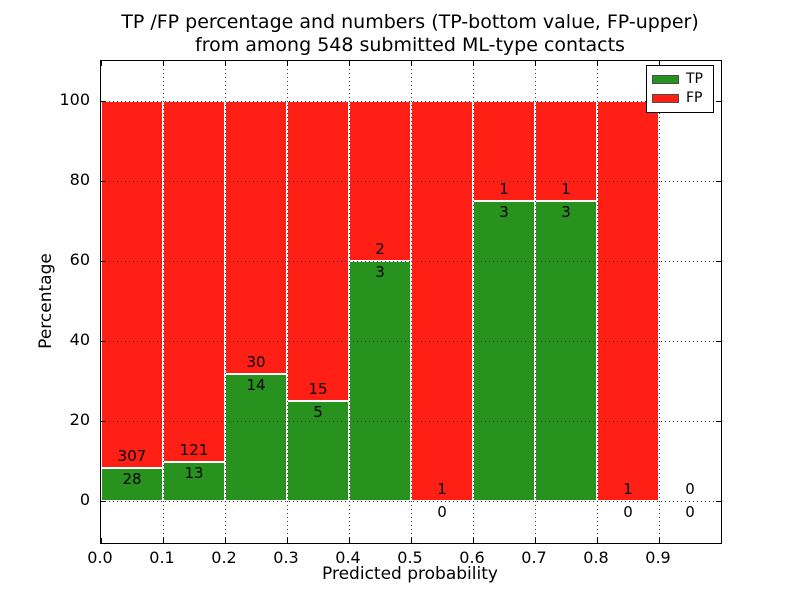 This screenshot has width=800, height=600. What do you see at coordinates (665, 98) in the screenshot?
I see `fp-color-swatch` at bounding box center [665, 98].